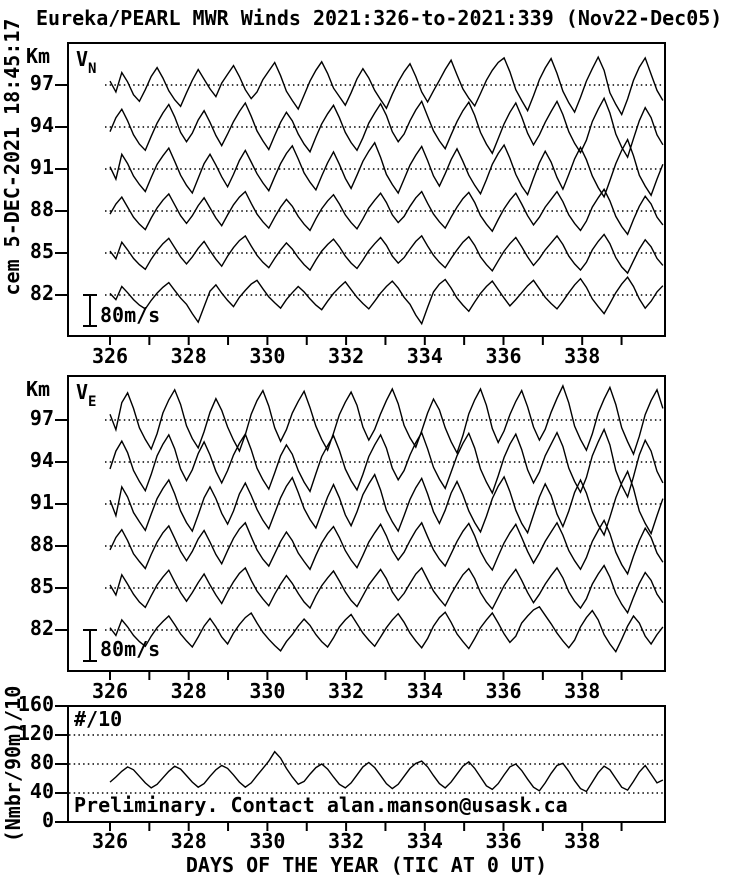 The width and height of the screenshot is (736, 877). Describe the element at coordinates (386, 127) in the screenshot. I see `wind-trace-wind-north-94km` at that location.